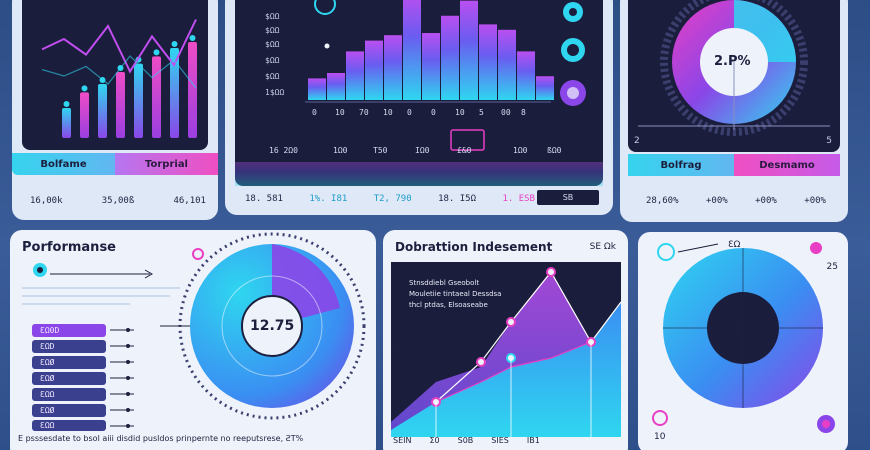 This screenshot has height=450, width=870. I want to click on radial-bottom-icon, so click(660, 418).